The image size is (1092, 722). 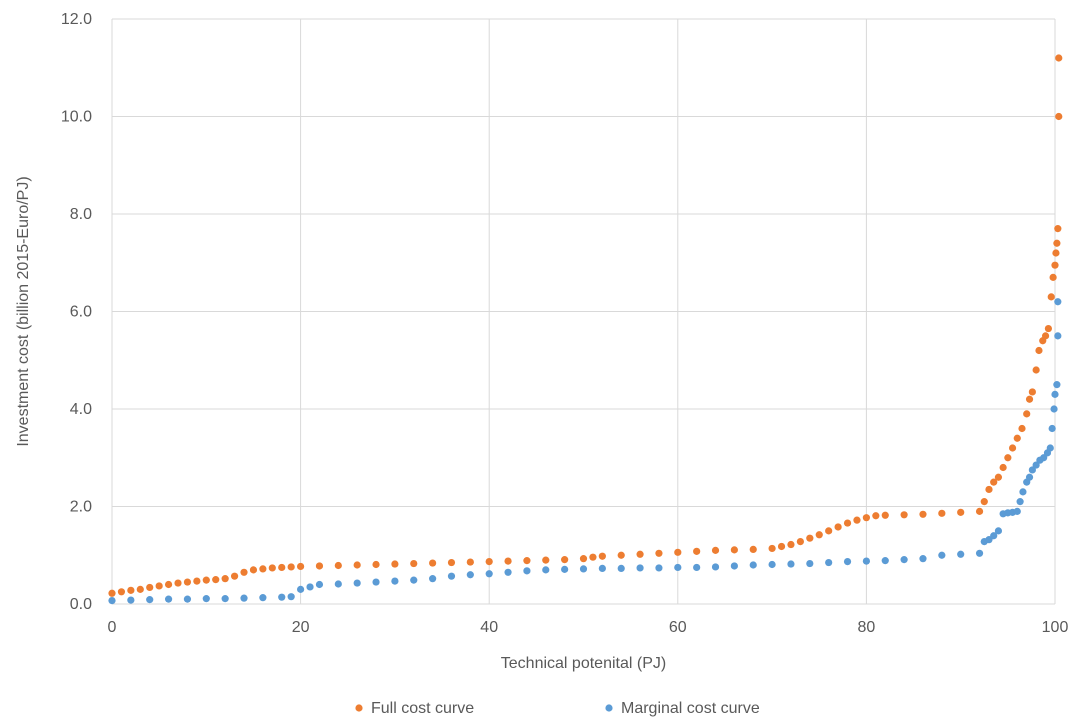 What do you see at coordinates (76, 117) in the screenshot?
I see `y-tick-label: 10.0` at bounding box center [76, 117].